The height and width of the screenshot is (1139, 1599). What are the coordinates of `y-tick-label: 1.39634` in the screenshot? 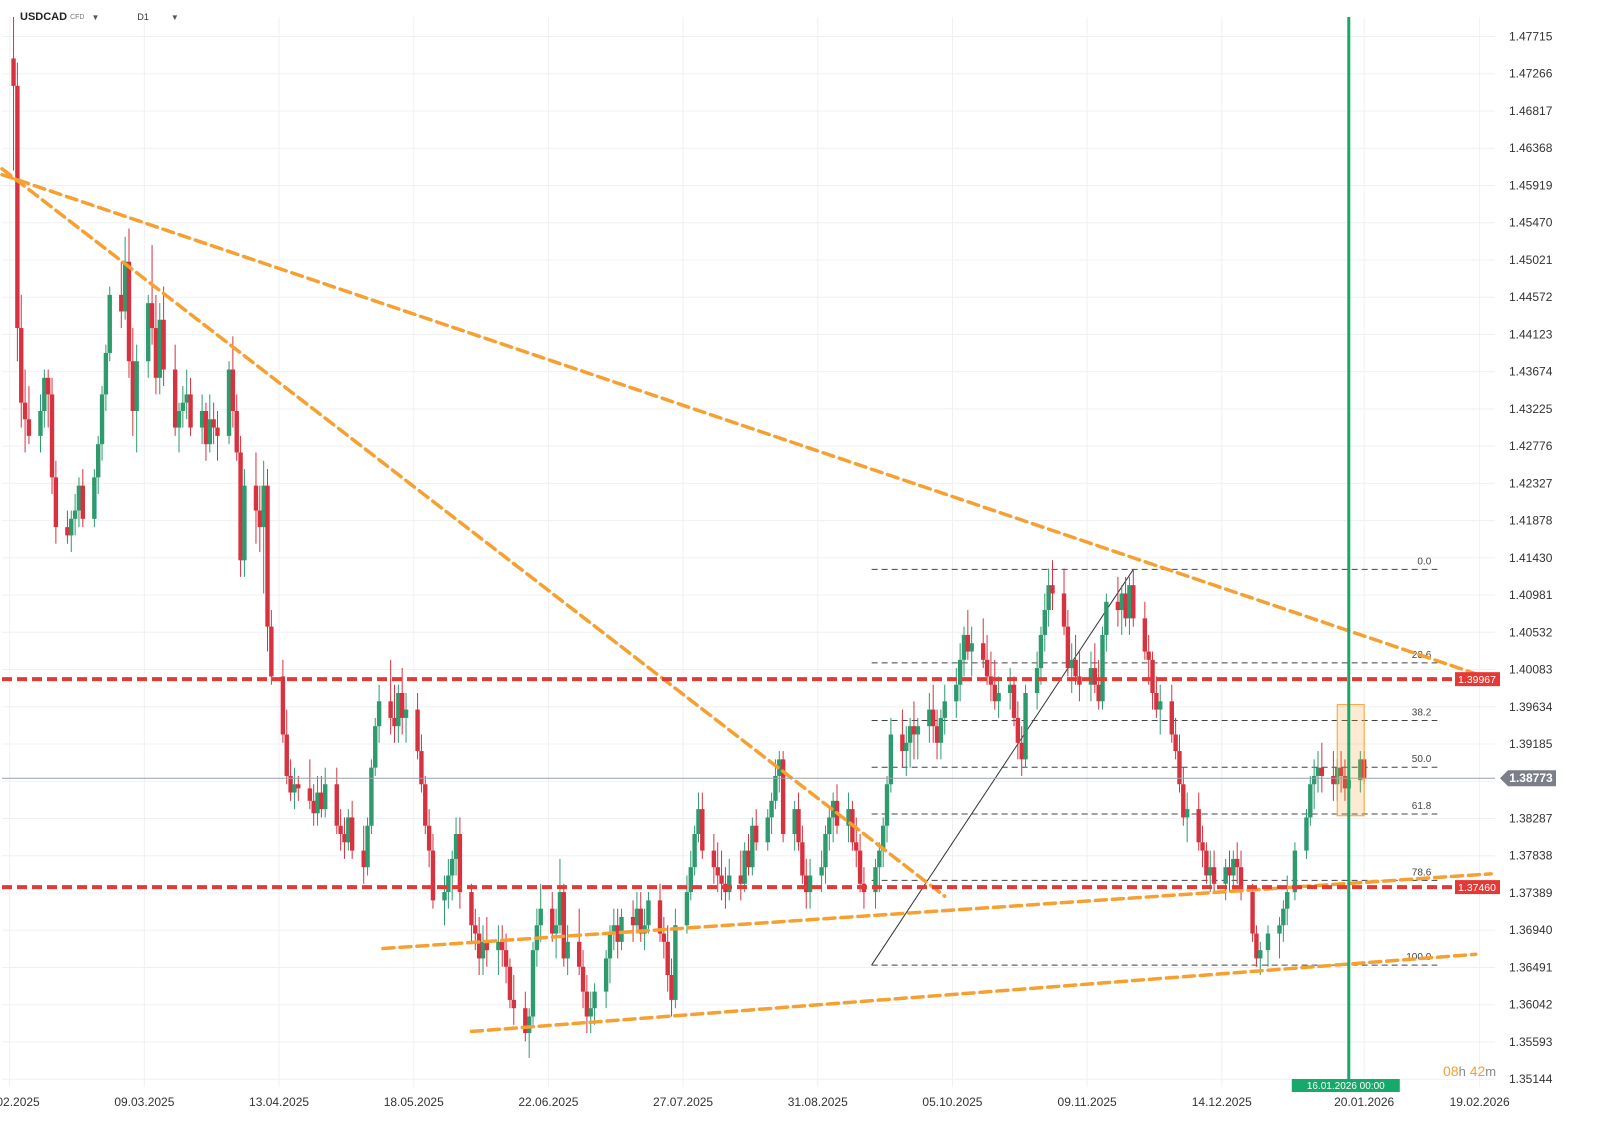 It's located at (1531, 707).